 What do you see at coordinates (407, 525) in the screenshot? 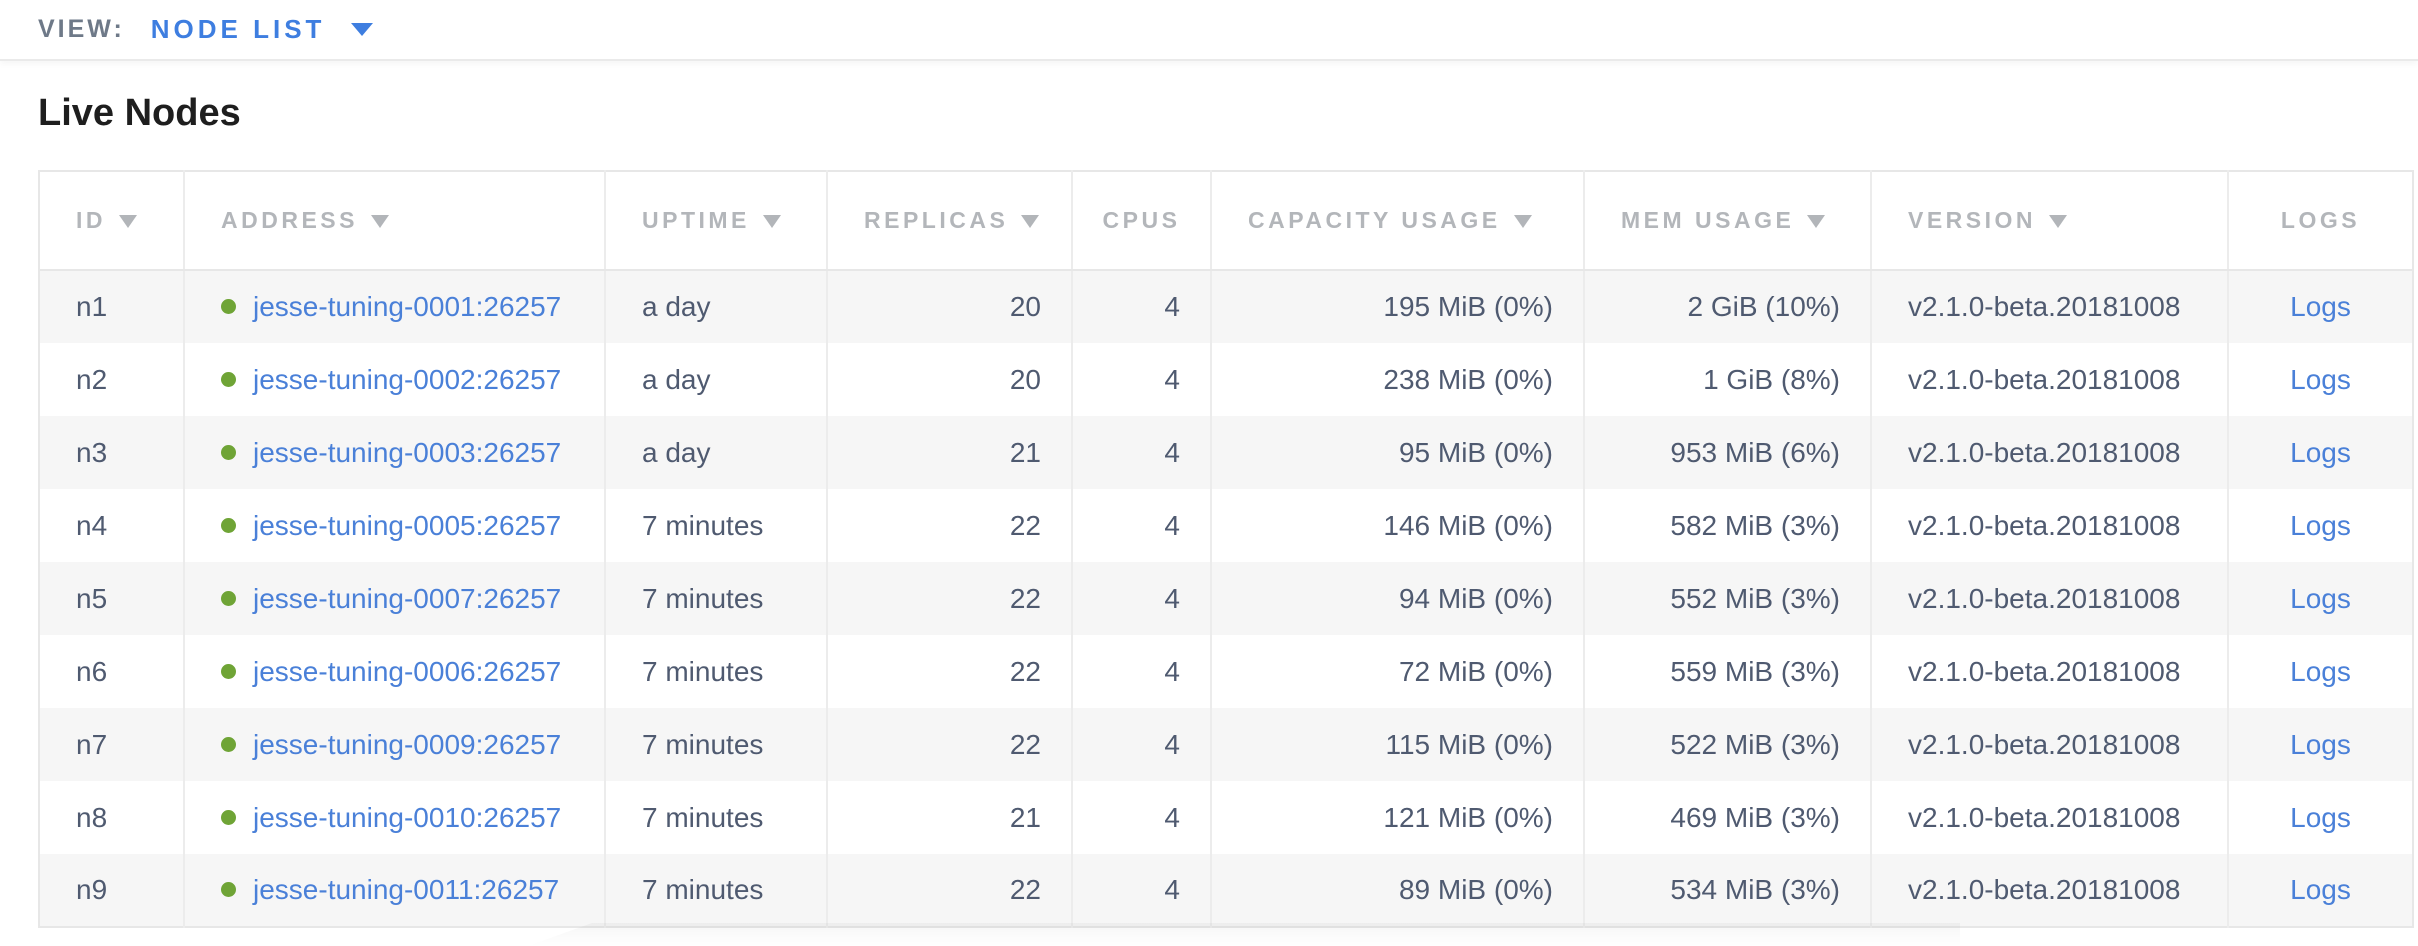
I see `node-address-link: jesse-tuning-0005:26257` at bounding box center [407, 525].